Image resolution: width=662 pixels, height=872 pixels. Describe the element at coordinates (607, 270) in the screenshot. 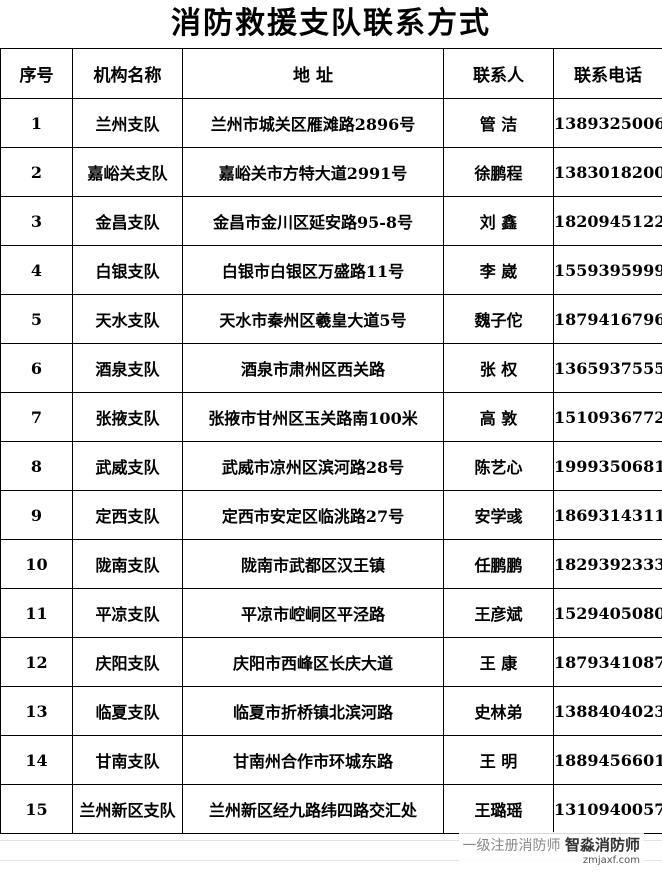

I see `table-cell: 15593959993` at that location.